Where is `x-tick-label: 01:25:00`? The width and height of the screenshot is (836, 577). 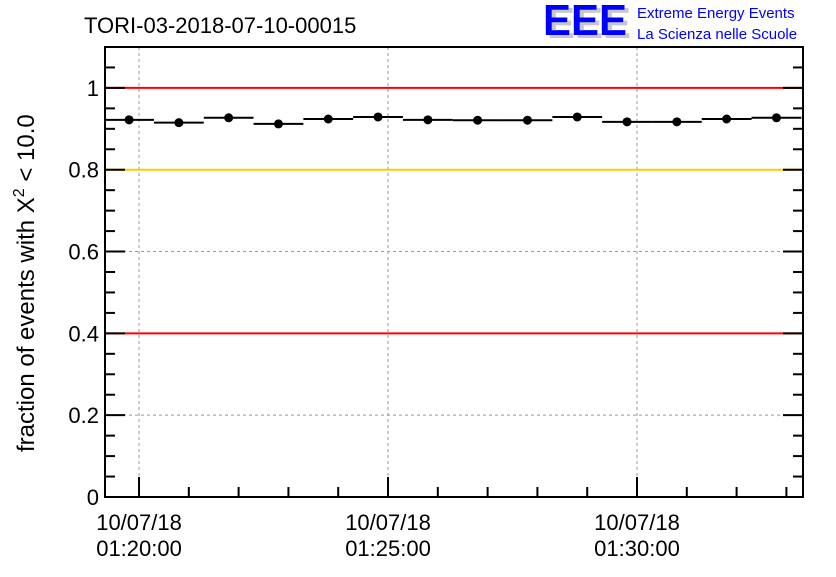 x-tick-label: 01:25:00 is located at coordinates (388, 548).